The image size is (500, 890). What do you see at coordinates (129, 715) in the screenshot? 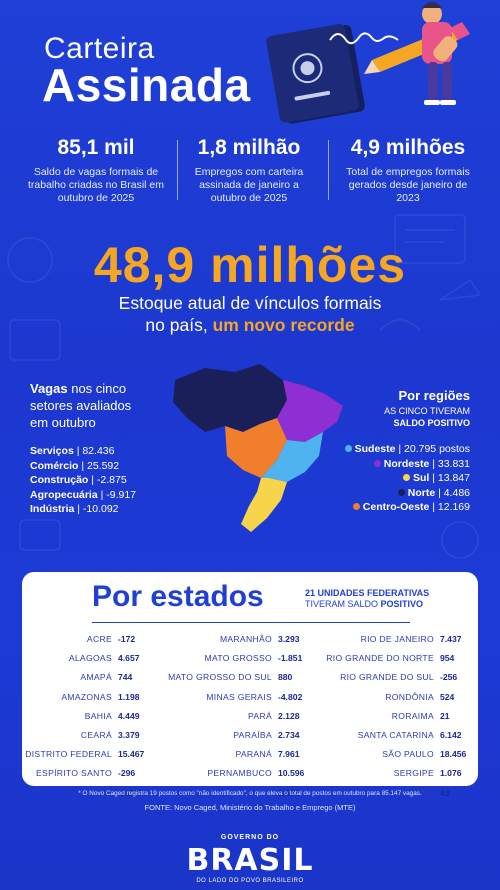
I see `state-value: 4.449` at bounding box center [129, 715].